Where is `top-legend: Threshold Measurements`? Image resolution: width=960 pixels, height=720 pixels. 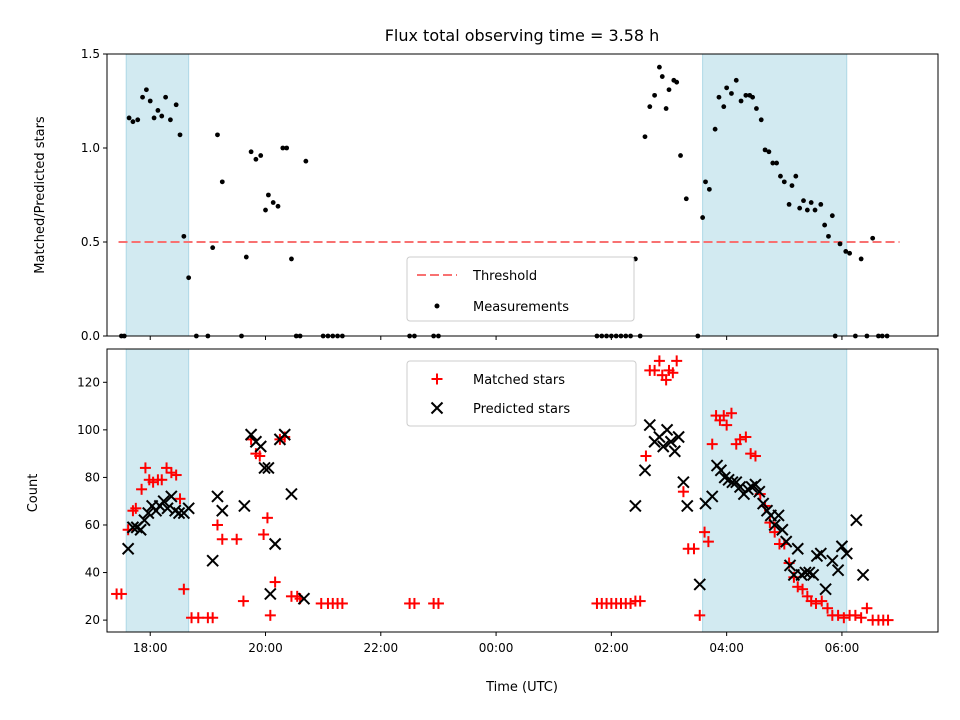 top-legend: Threshold Measurements is located at coordinates (520, 289).